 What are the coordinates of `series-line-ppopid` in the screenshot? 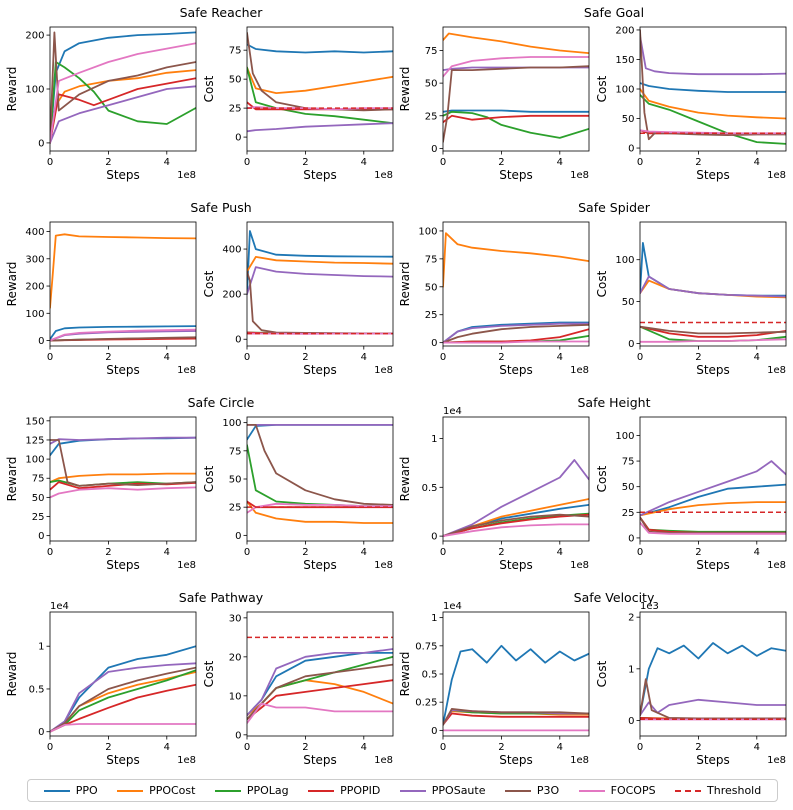 It's located at (320, 700).